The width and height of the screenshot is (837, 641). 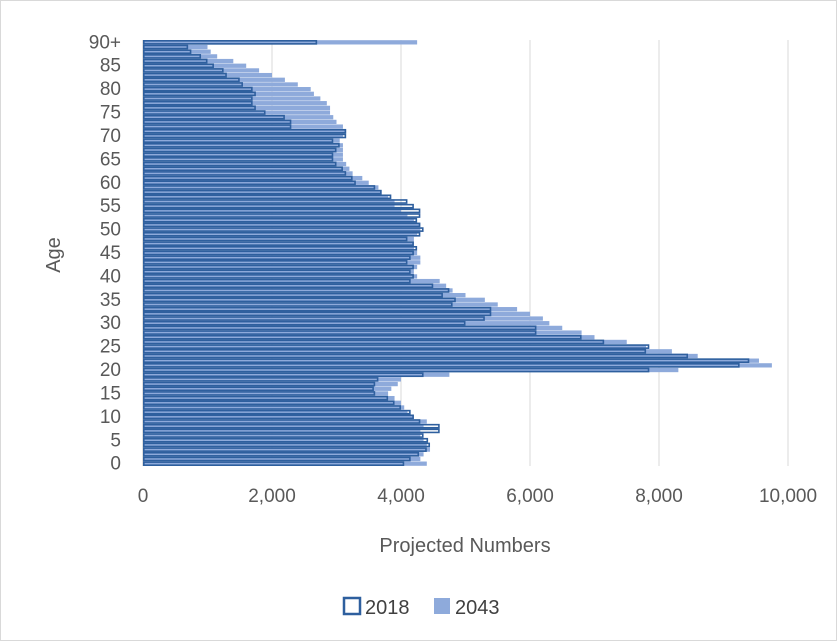 What do you see at coordinates (421, 607) in the screenshot?
I see `legend: 2018 2043` at bounding box center [421, 607].